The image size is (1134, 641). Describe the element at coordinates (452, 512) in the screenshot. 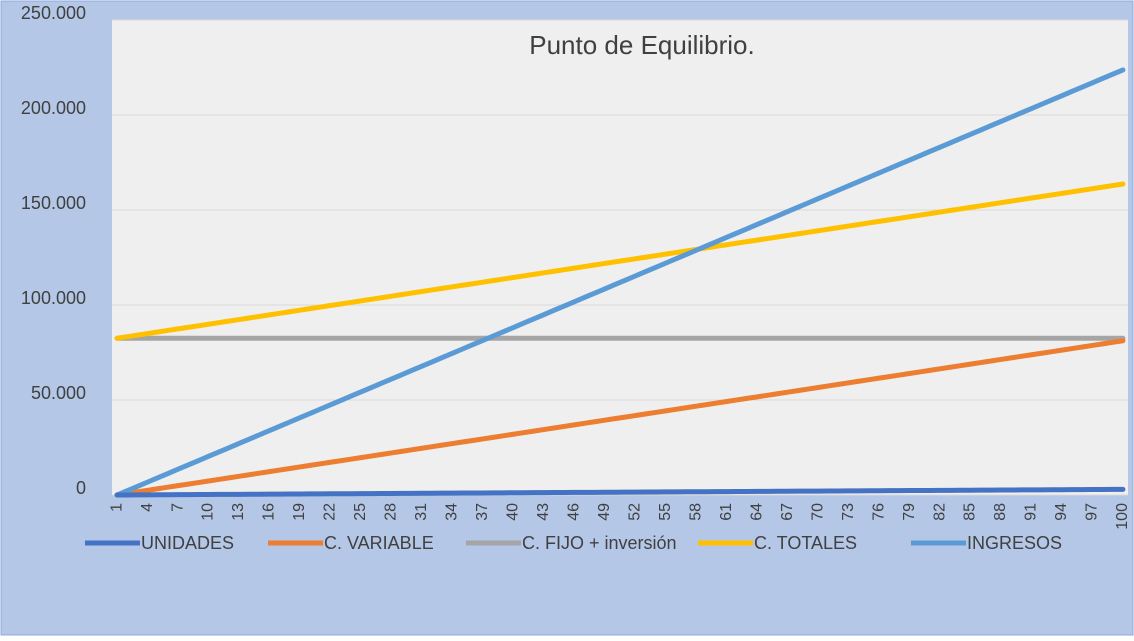

I see `x-tick-label: 34` at that location.